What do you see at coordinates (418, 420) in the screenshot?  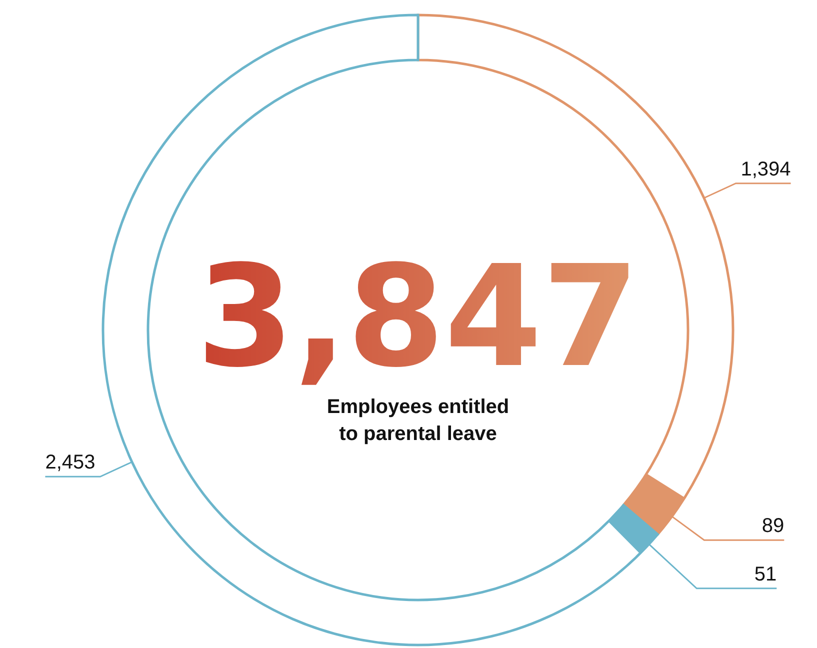 I see `text: Employees entitled to parental leave` at bounding box center [418, 420].